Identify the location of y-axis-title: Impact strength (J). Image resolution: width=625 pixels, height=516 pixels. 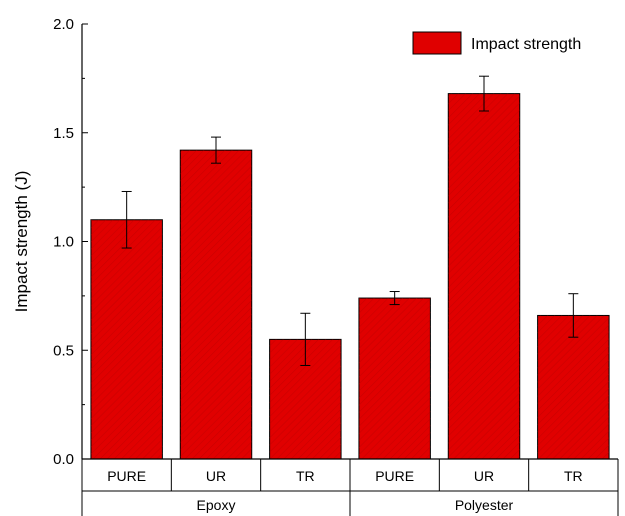
(21, 242).